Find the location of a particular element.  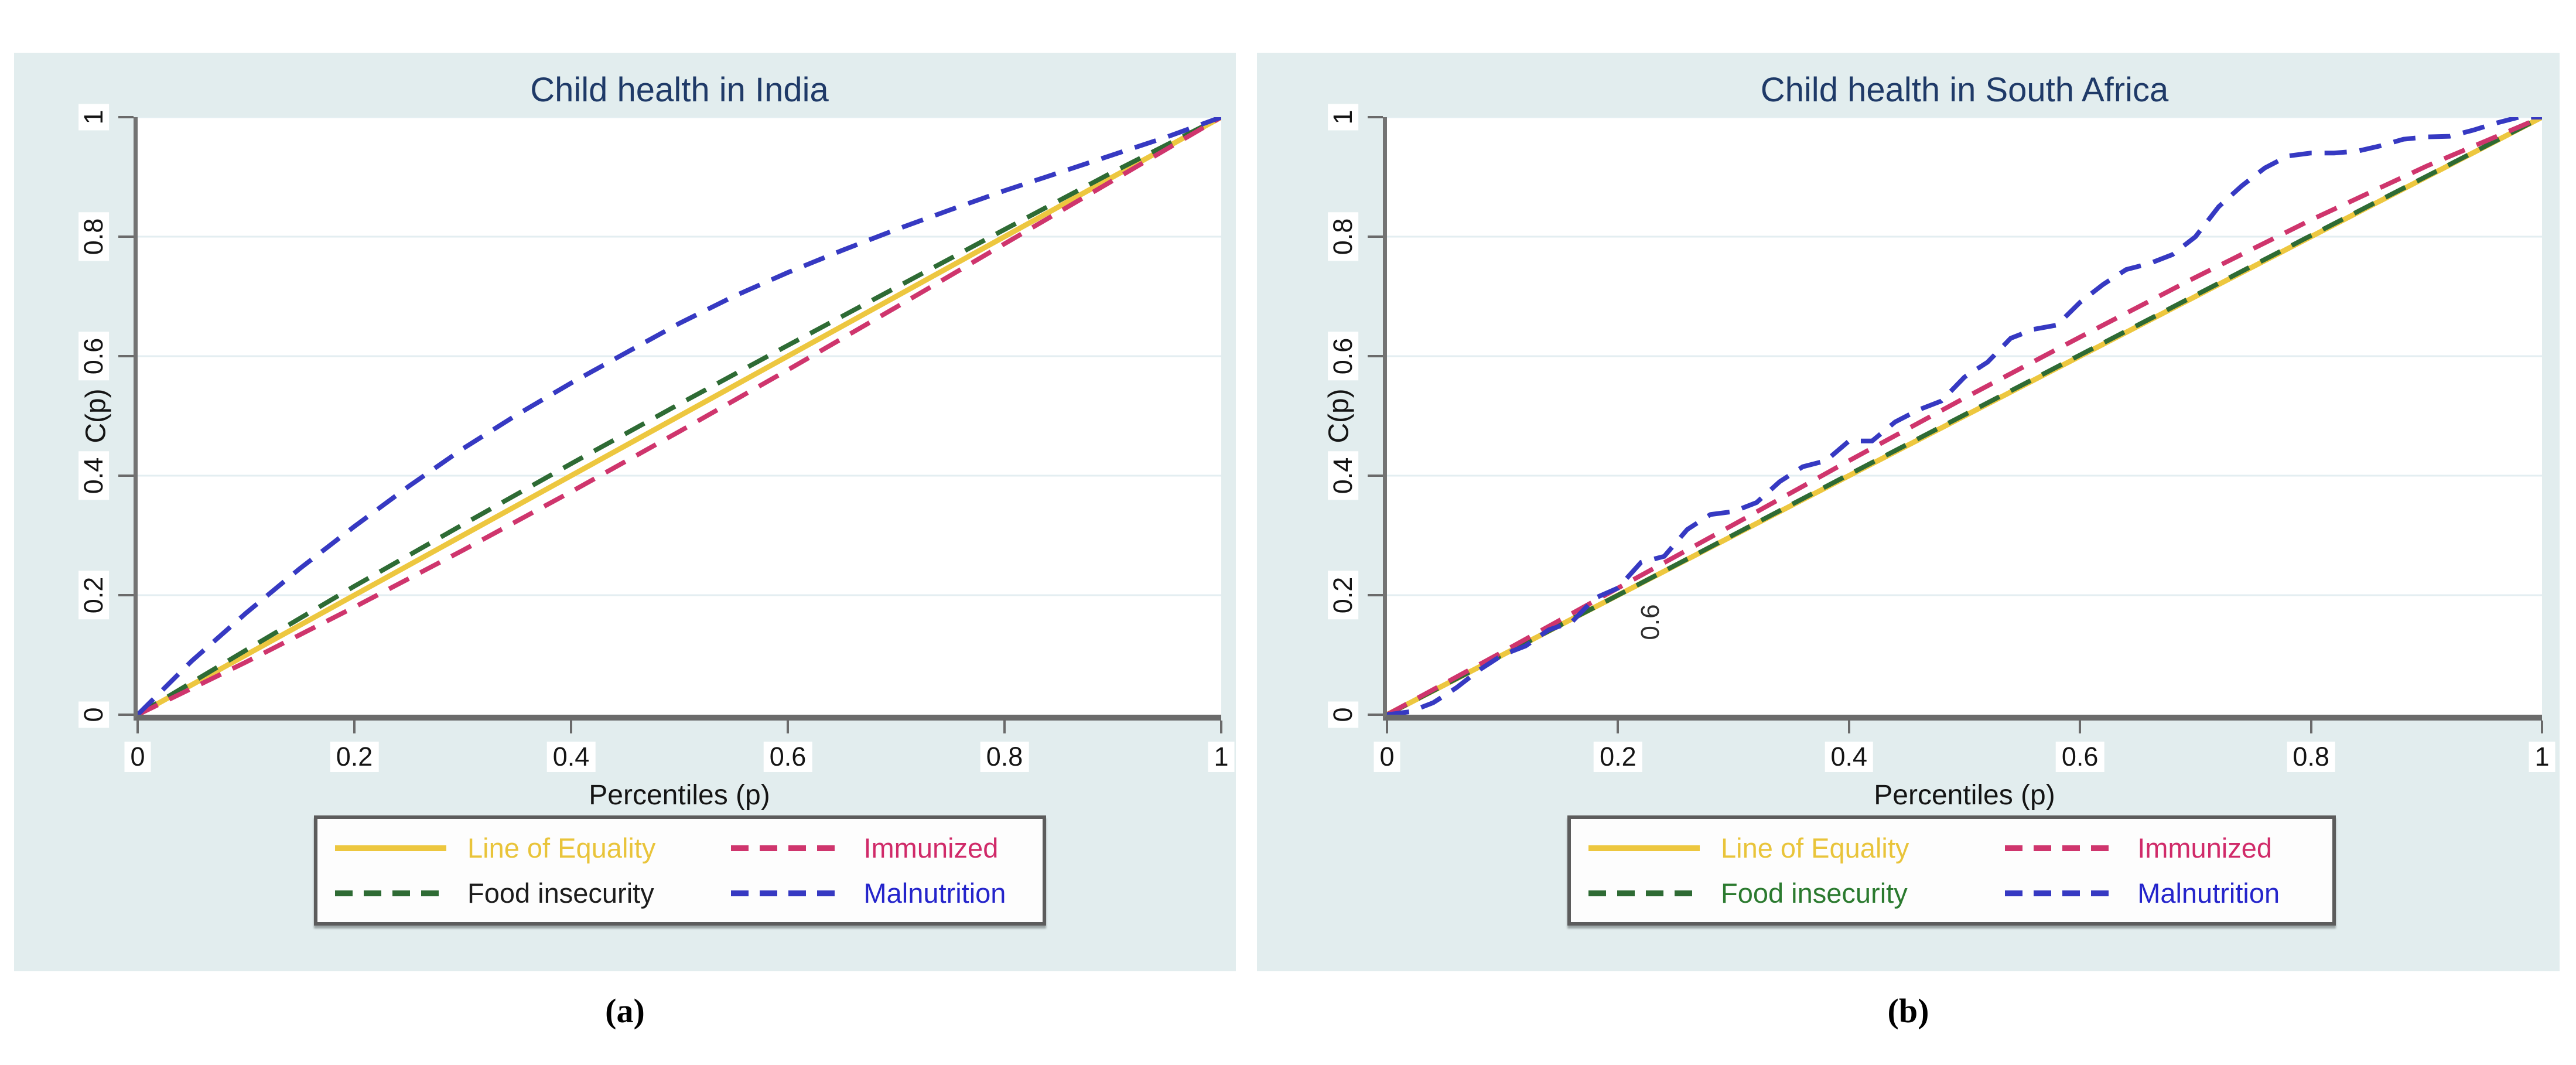

chart-title: Child health in India is located at coordinates (680, 90).